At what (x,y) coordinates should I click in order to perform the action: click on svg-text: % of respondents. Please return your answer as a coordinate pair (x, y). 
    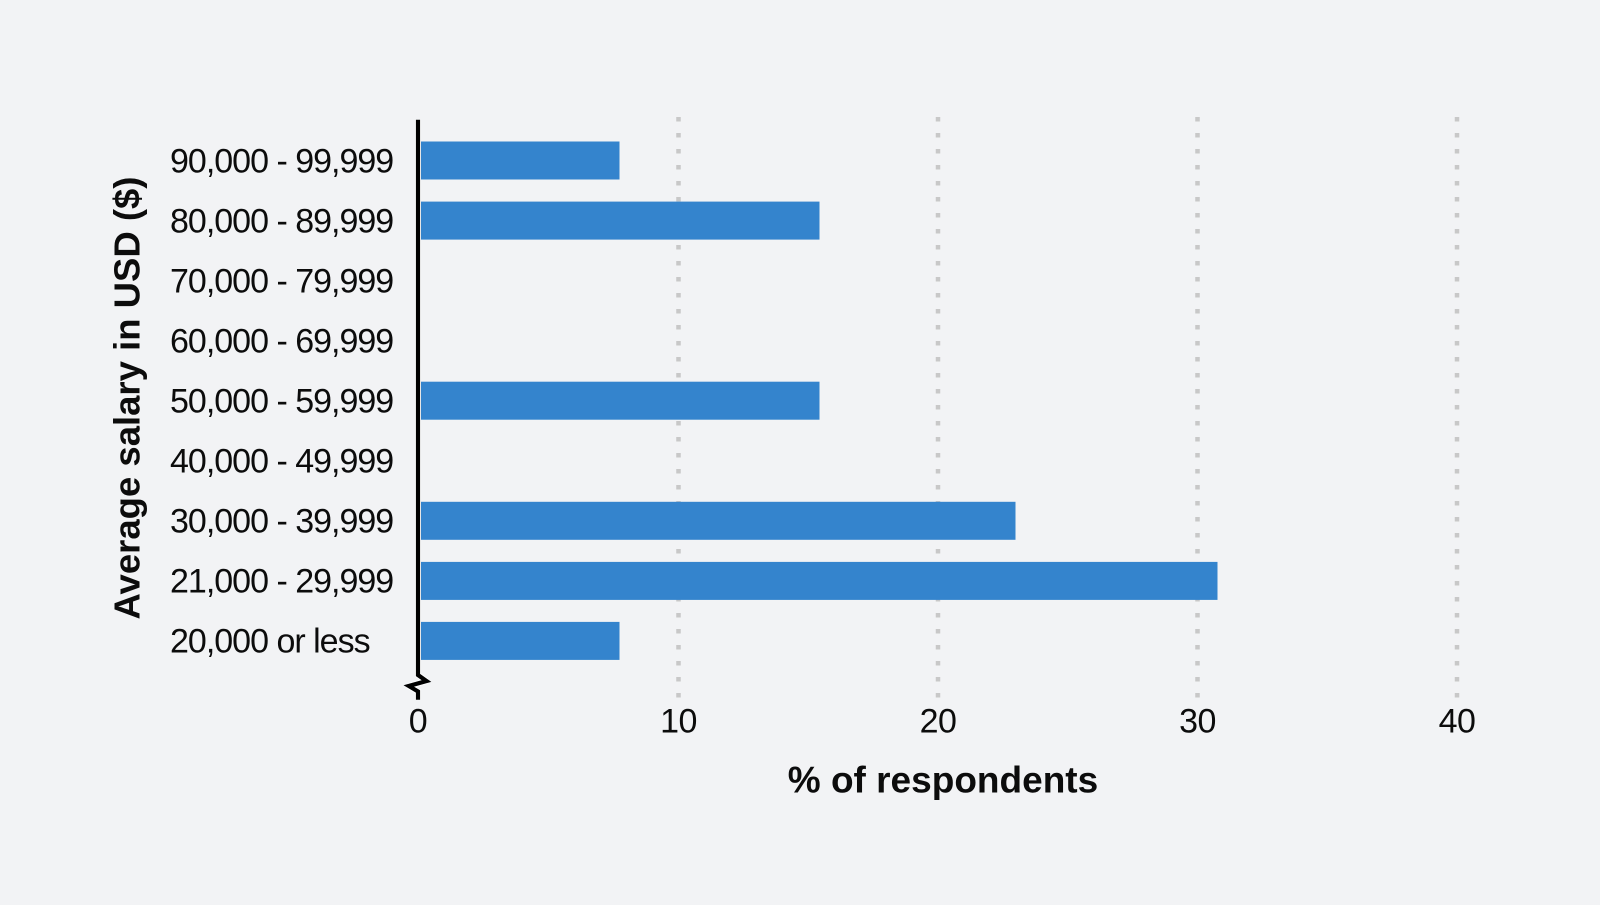
    Looking at the image, I should click on (943, 780).